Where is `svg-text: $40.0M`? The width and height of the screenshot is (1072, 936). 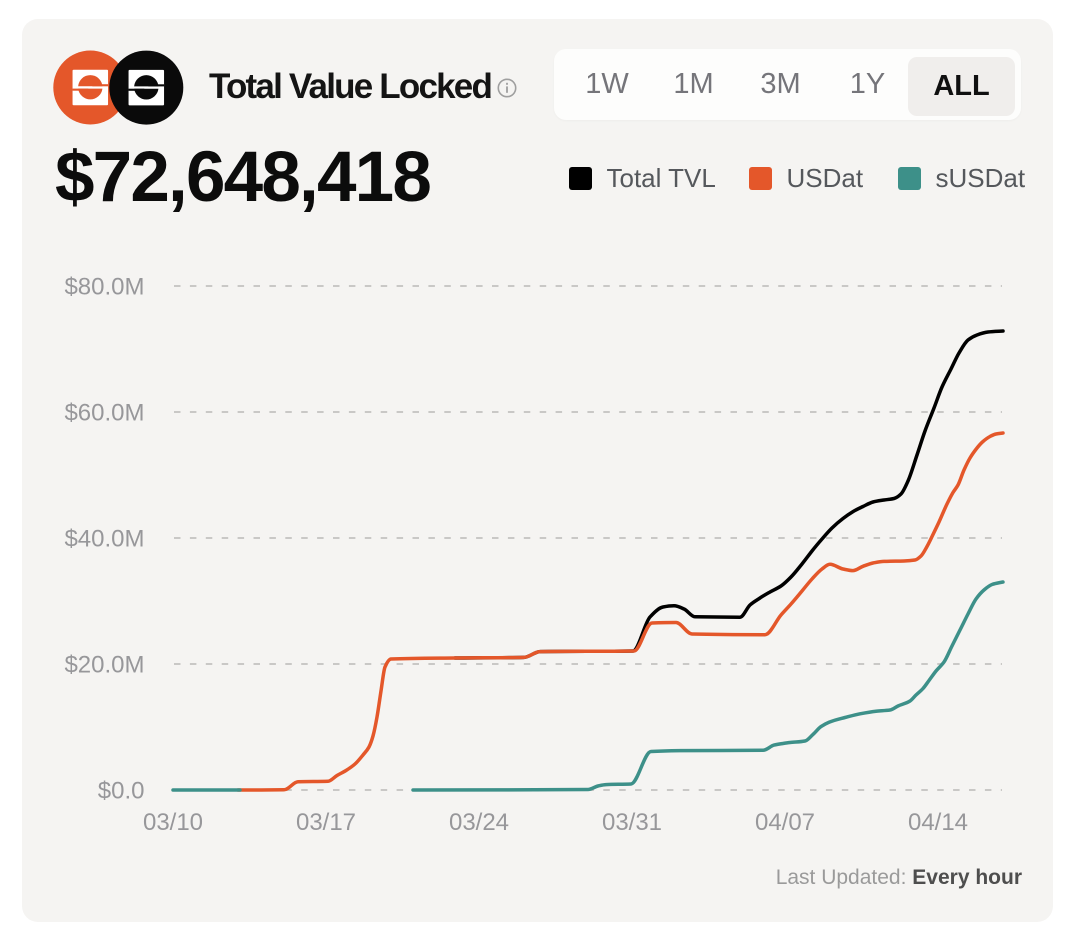 svg-text: $40.0M is located at coordinates (104, 539).